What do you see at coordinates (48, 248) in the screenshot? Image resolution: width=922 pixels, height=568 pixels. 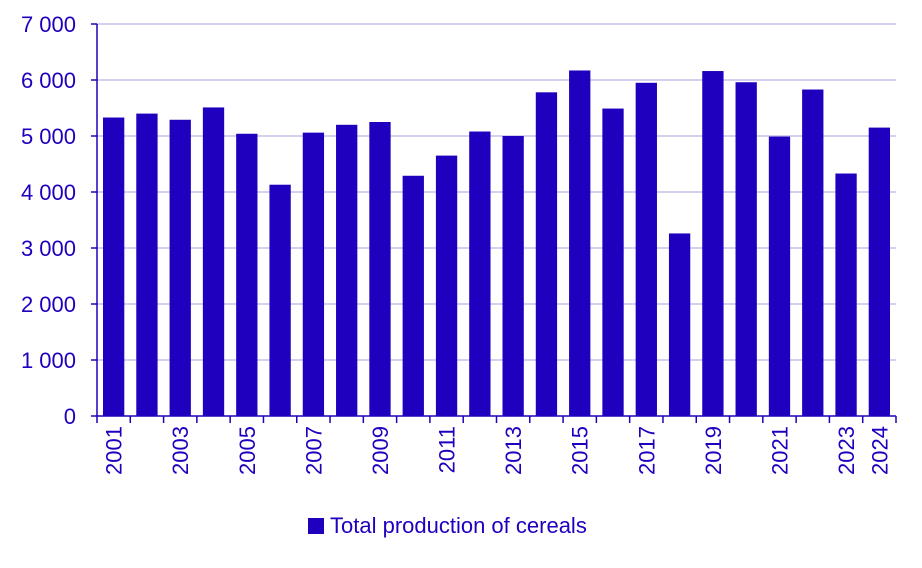 I see `y-tick-label: 3 000` at bounding box center [48, 248].